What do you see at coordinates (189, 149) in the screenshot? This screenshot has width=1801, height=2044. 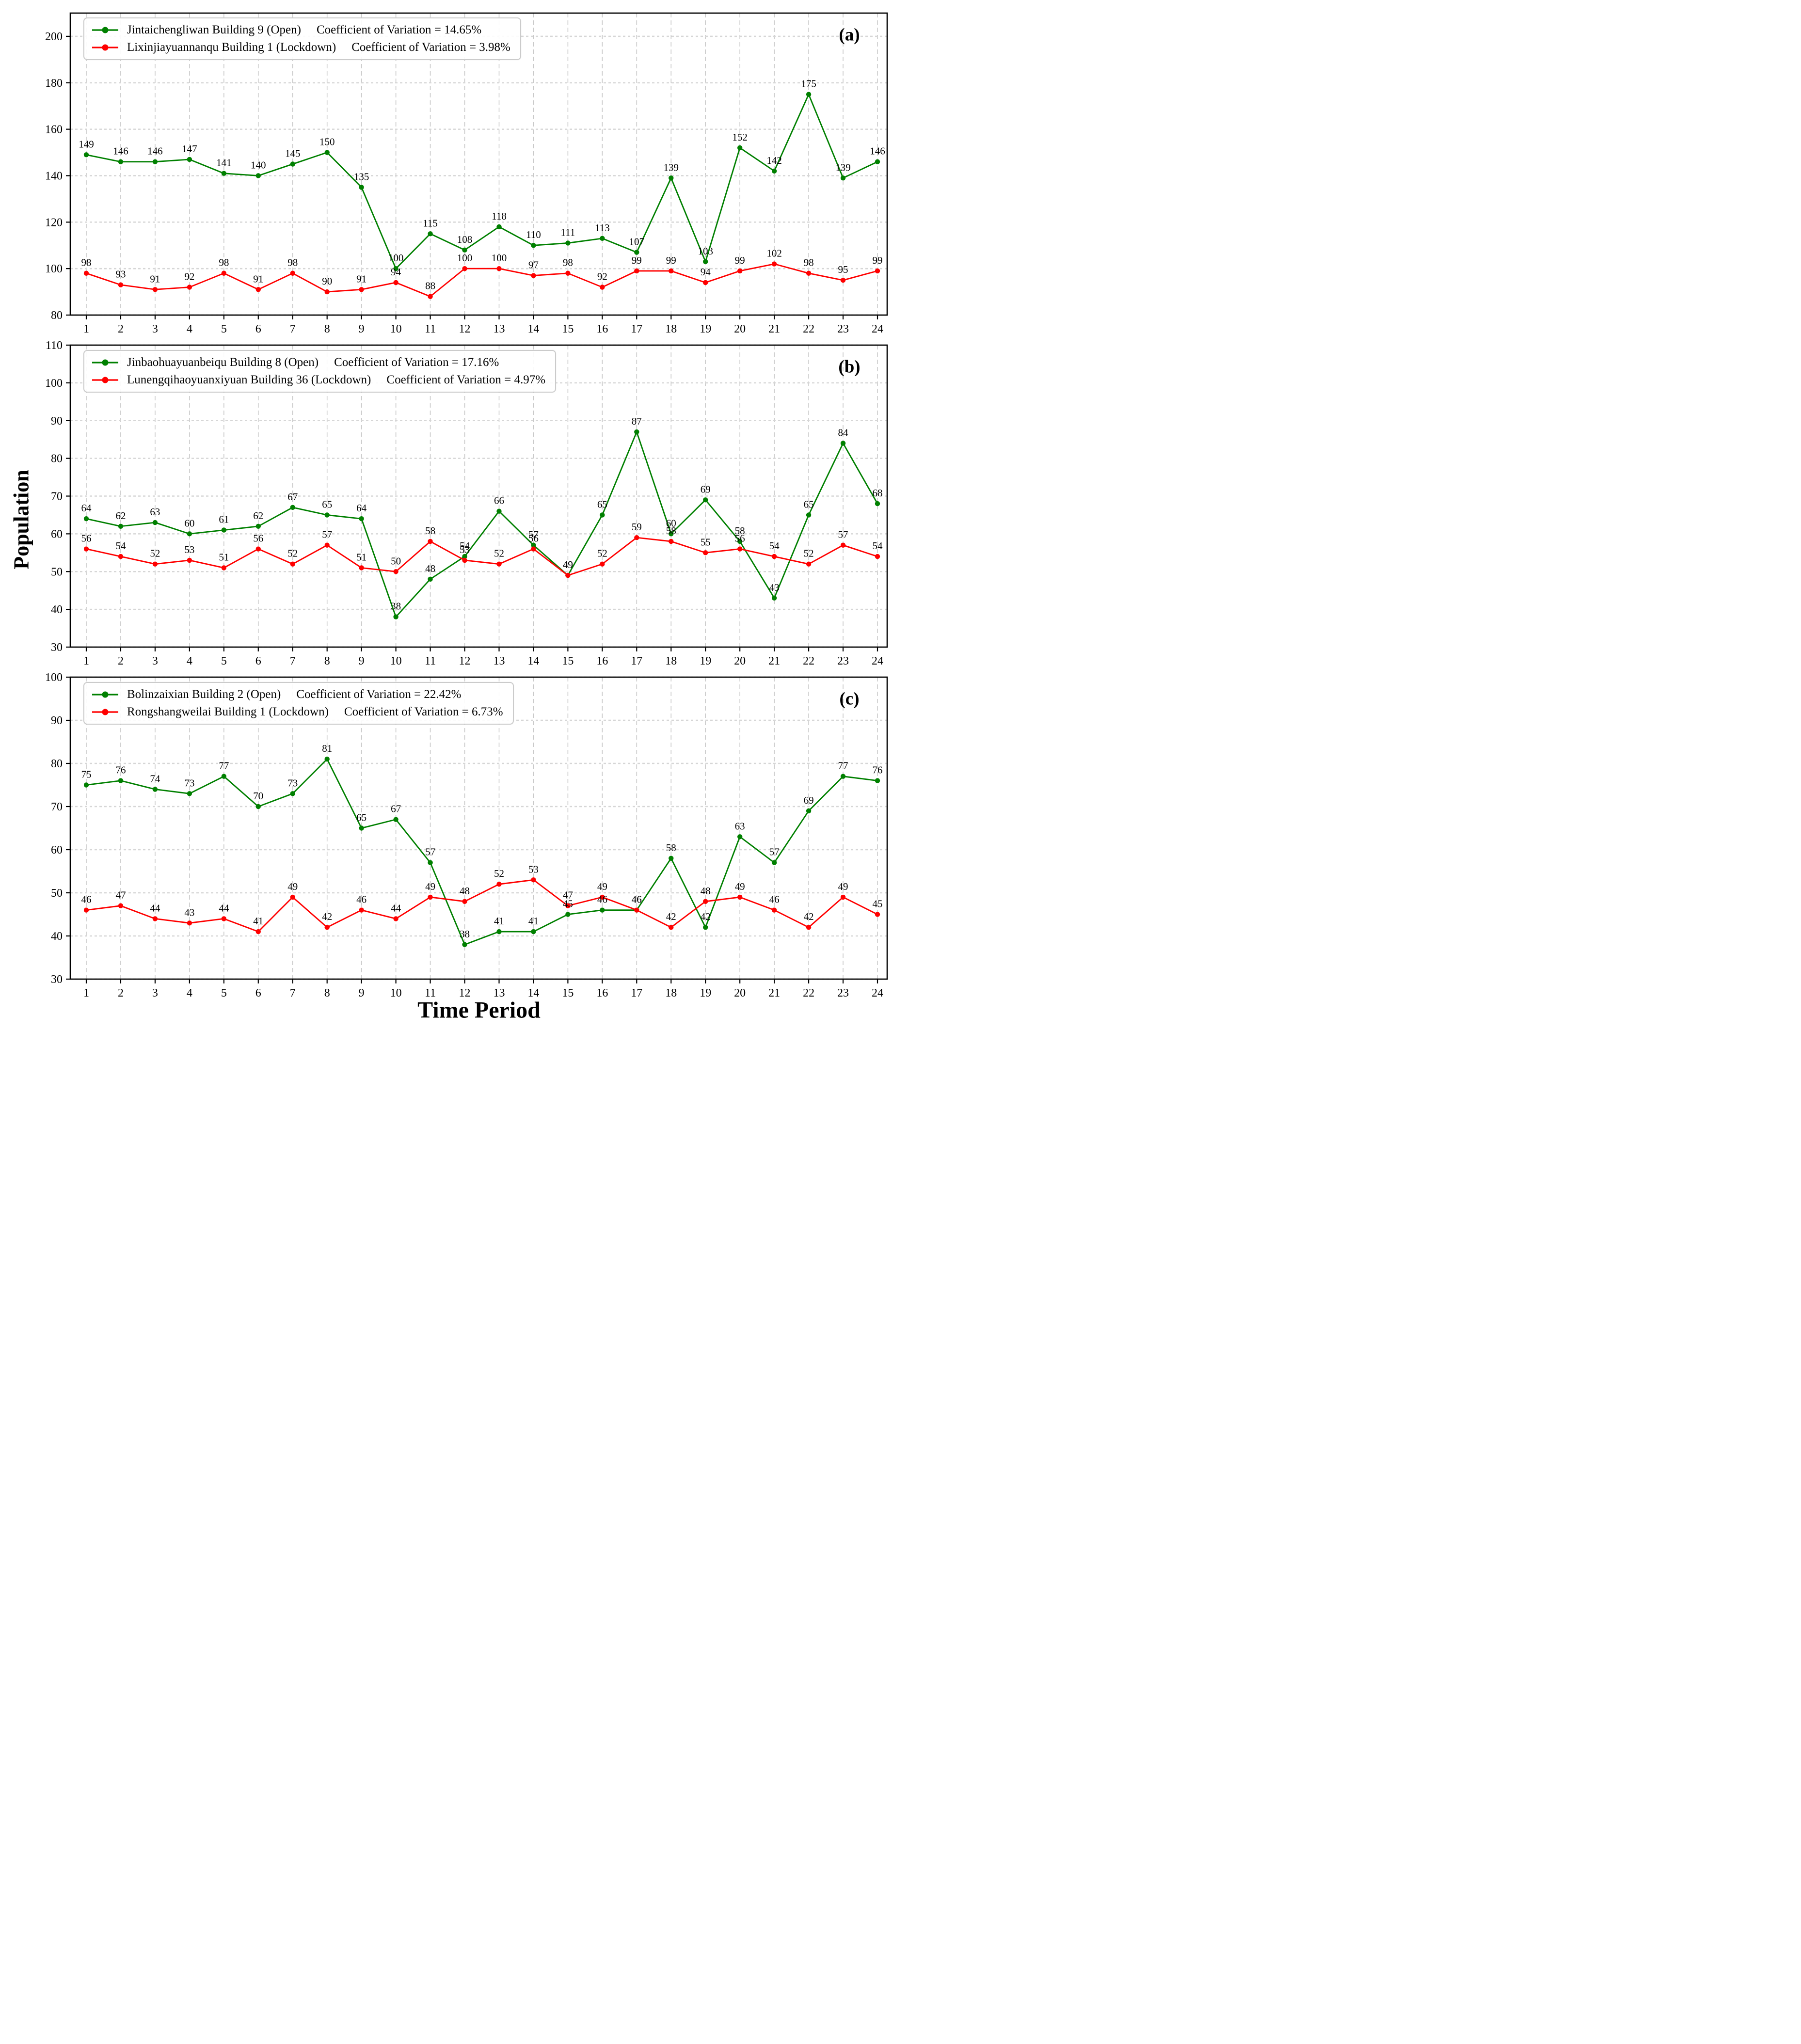 I see `svg-text: 147` at bounding box center [189, 149].